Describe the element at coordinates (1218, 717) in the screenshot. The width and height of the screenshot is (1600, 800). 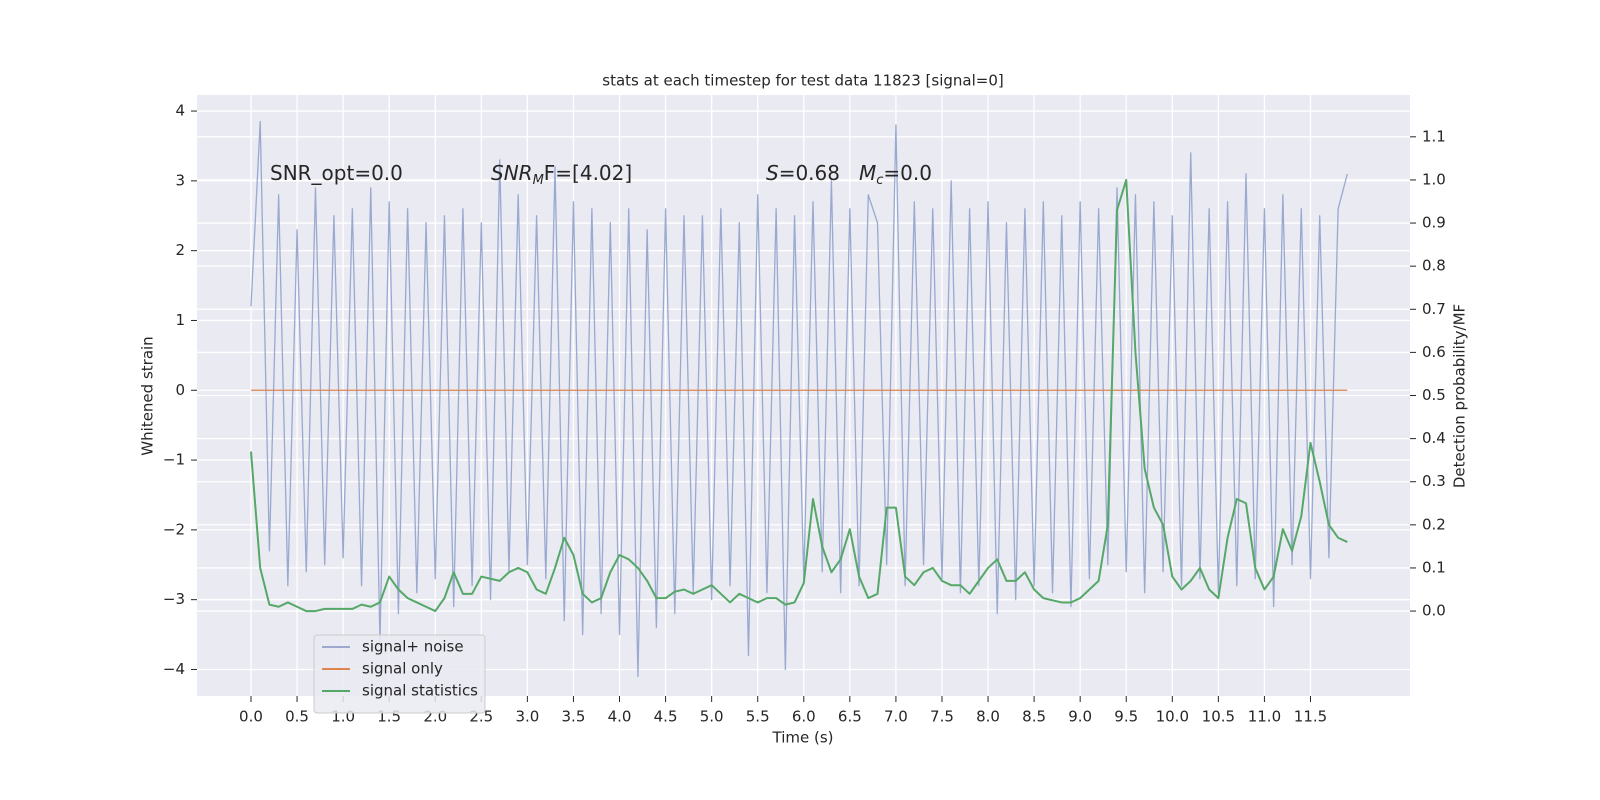
I see `x-tick-label: 10.5` at that location.